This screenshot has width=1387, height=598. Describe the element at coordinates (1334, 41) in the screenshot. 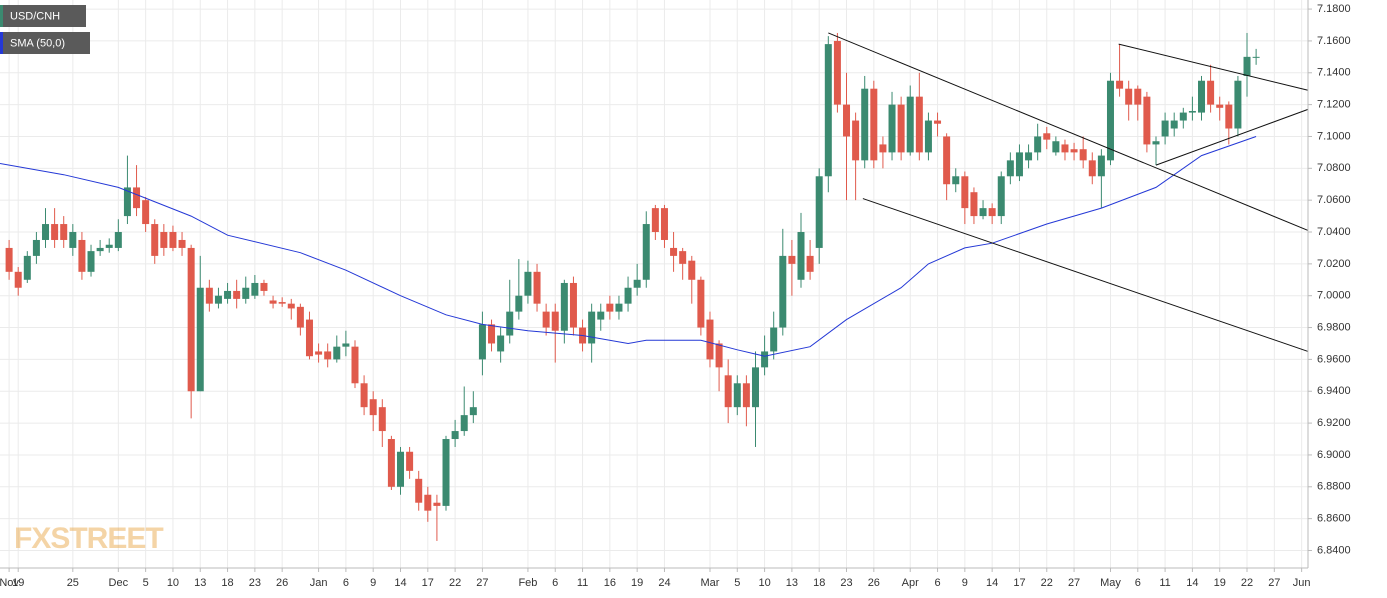

I see `y-tick-label: 7.1600` at that location.